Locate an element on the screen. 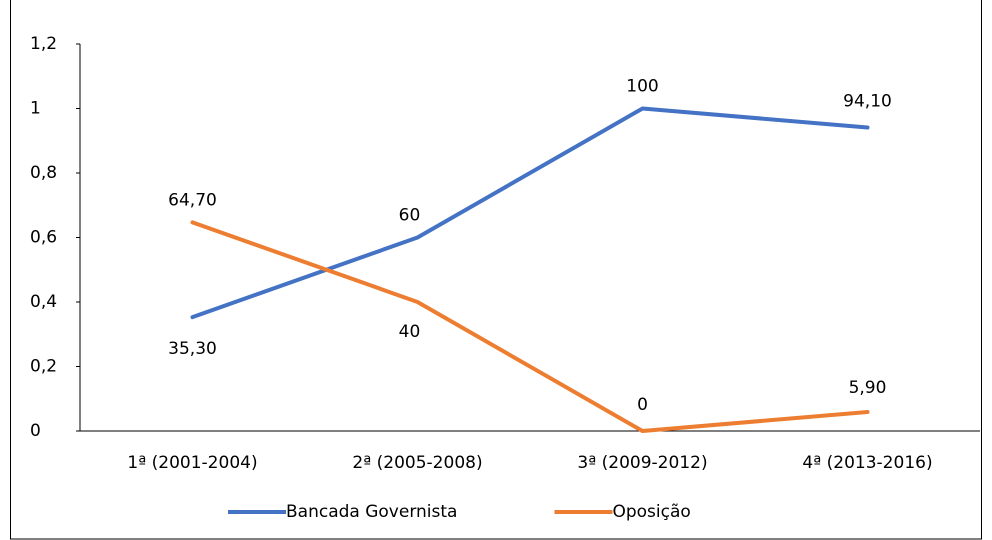 This screenshot has width=992, height=540. x-tick-label: 1ª (2001-2004) is located at coordinates (192, 463).